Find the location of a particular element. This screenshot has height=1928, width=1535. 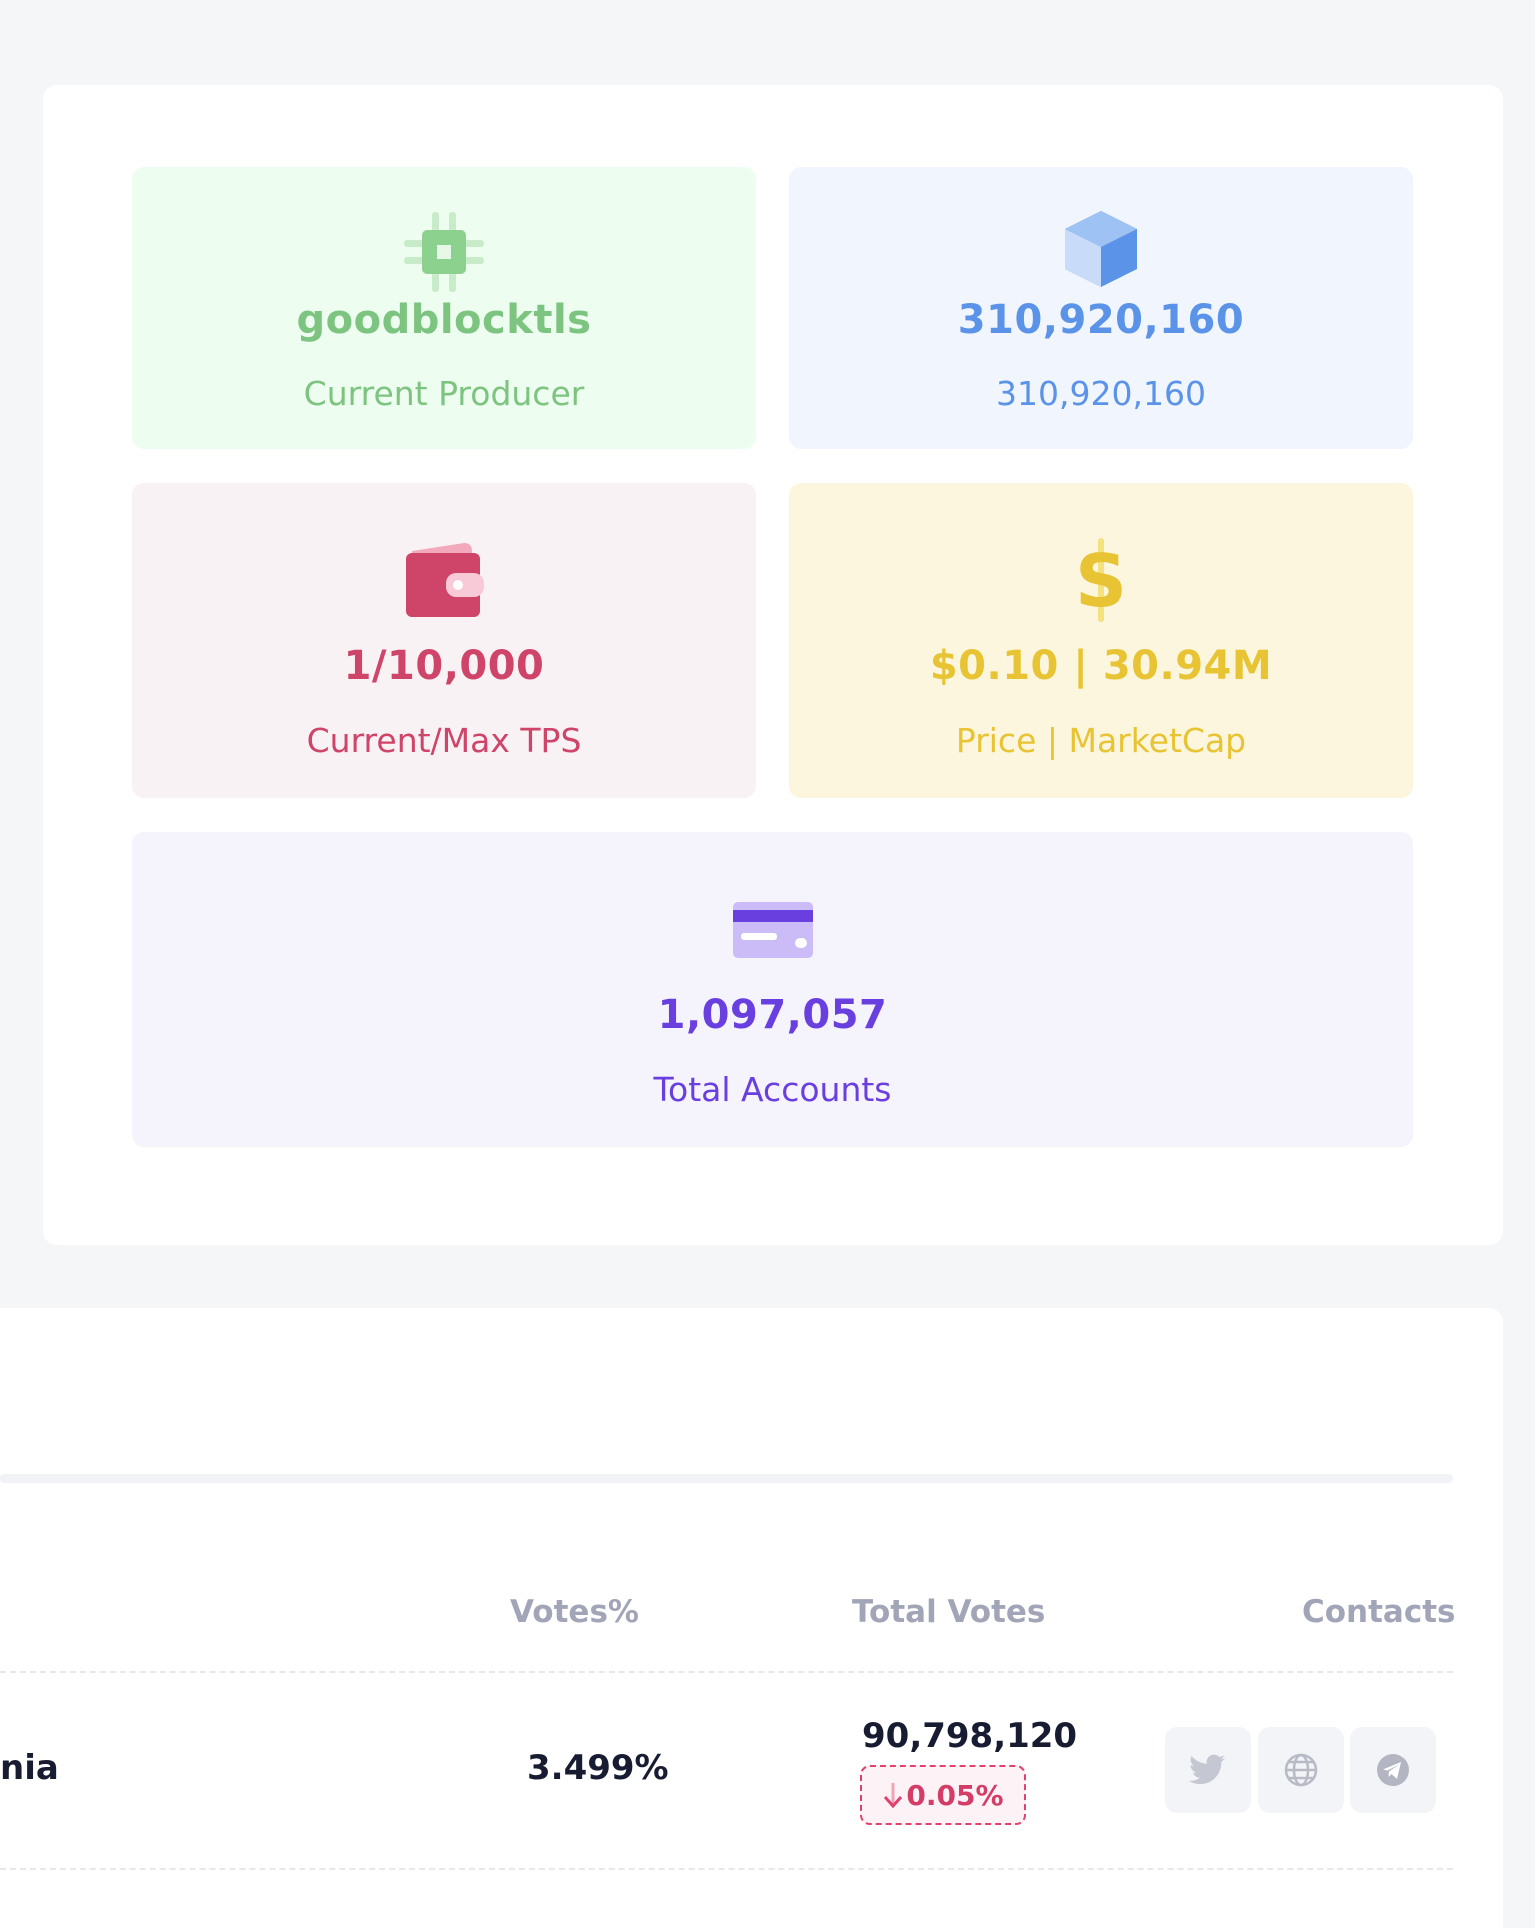

total-accounts-label: Total Accounts is located at coordinates (772, 1089).